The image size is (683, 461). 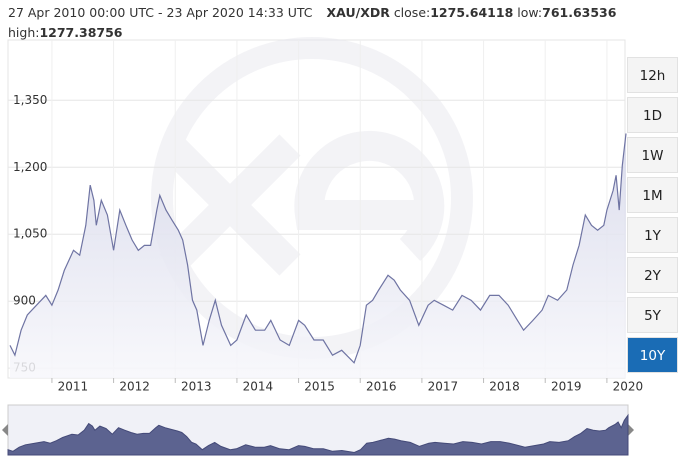 I want to click on y-tick-label: 1,050, so click(x=30, y=234).